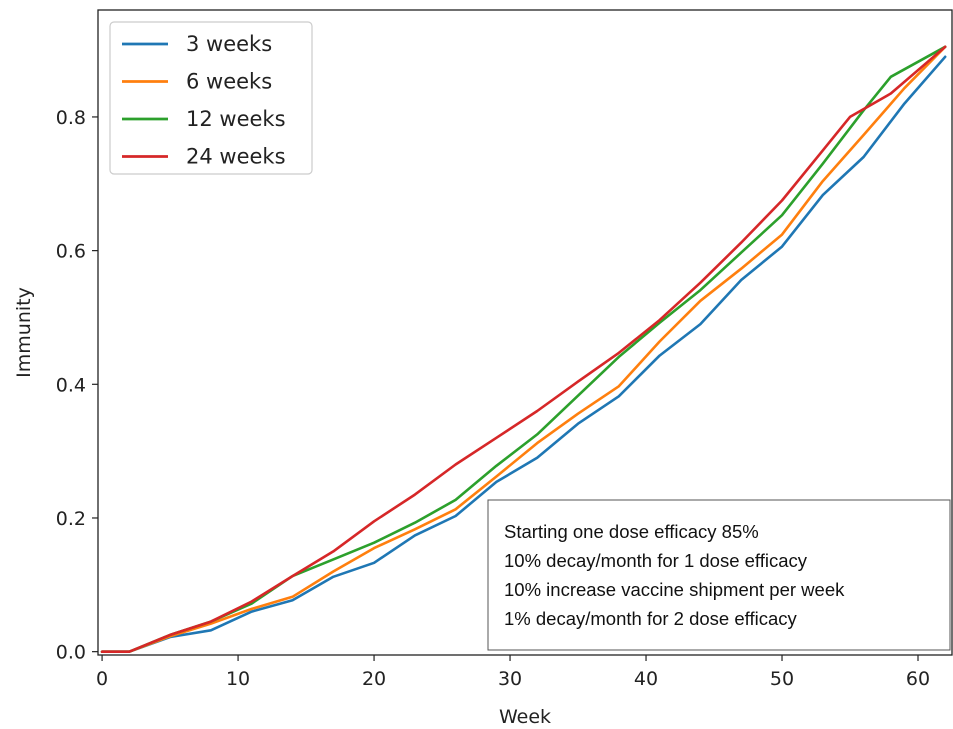  Describe the element at coordinates (525, 717) in the screenshot. I see `x-axis-label: Week` at that location.